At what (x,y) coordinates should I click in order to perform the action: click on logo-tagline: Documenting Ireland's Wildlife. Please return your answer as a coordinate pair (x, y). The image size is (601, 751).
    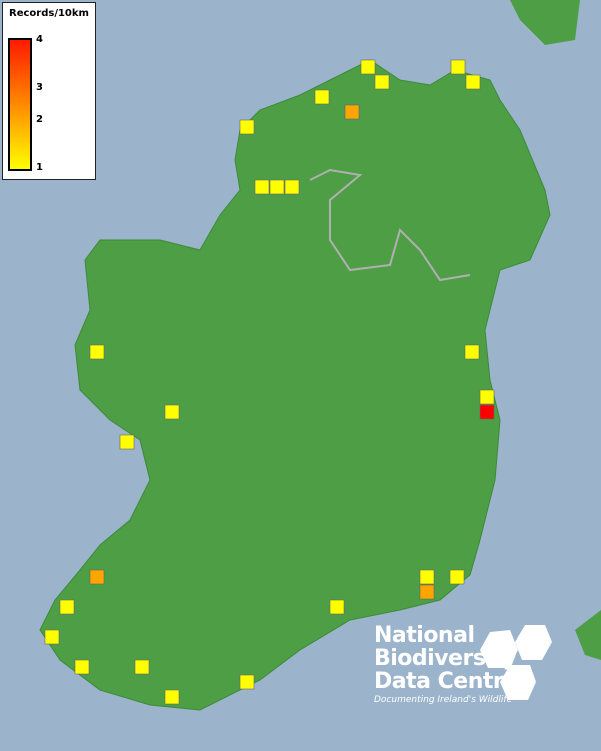
    Looking at the image, I should click on (443, 700).